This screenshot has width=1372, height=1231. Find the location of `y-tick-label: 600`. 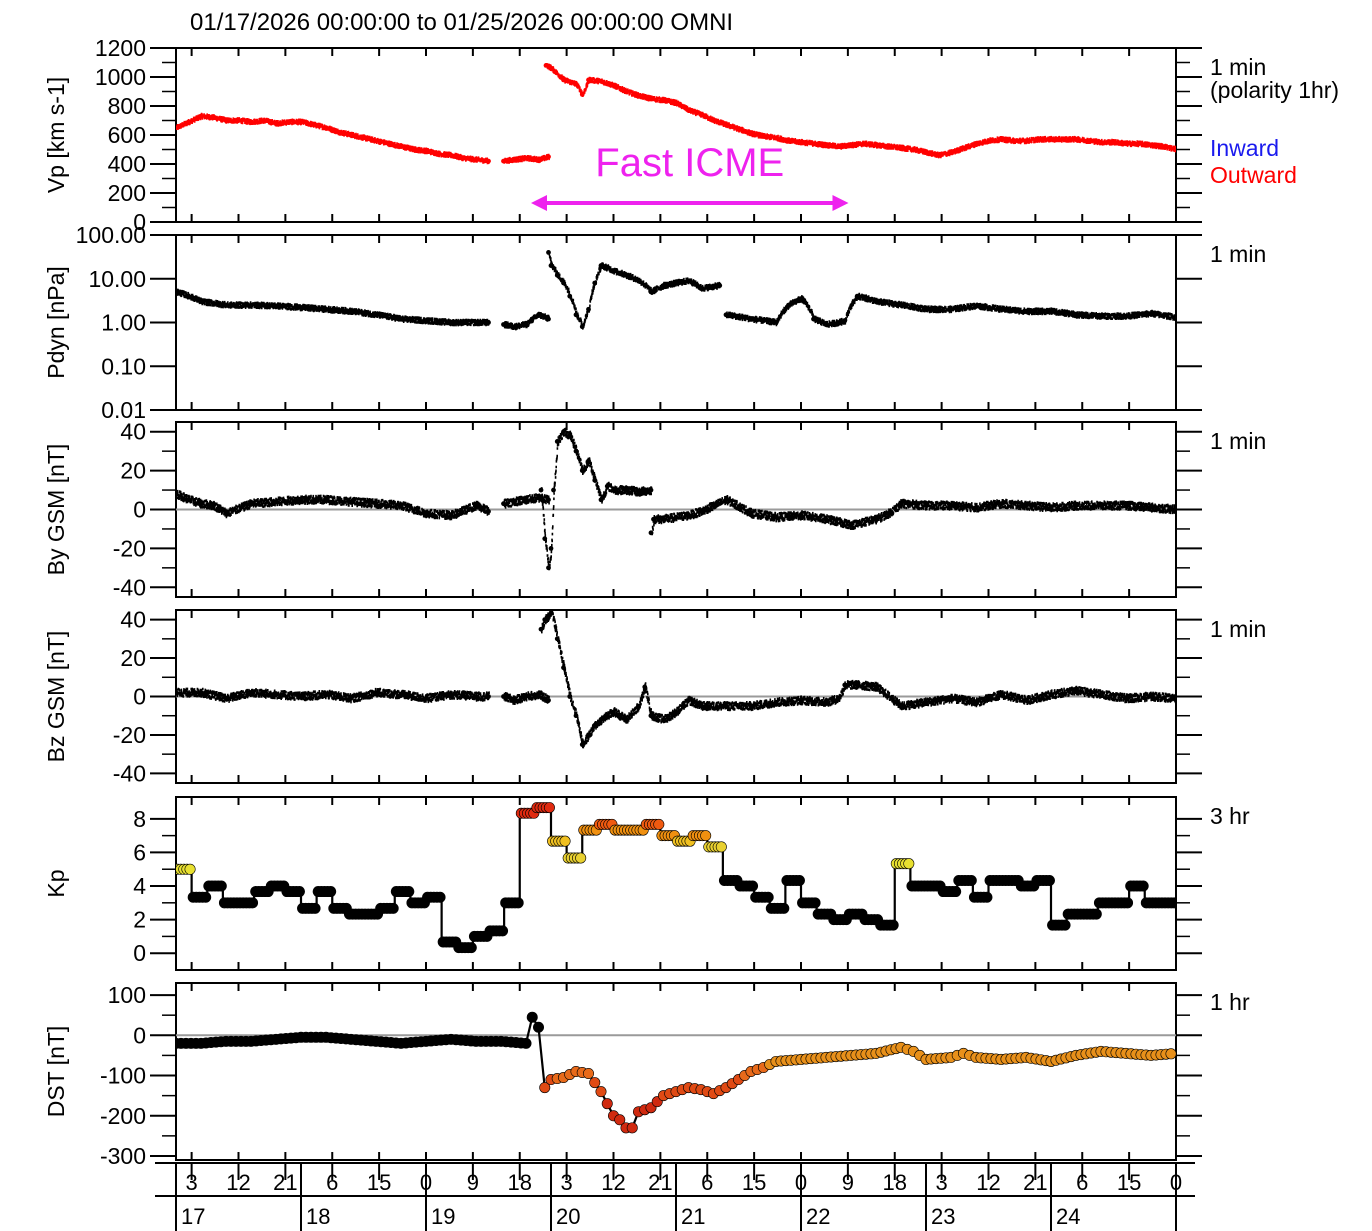

y-tick-label: 600 is located at coordinates (127, 135).